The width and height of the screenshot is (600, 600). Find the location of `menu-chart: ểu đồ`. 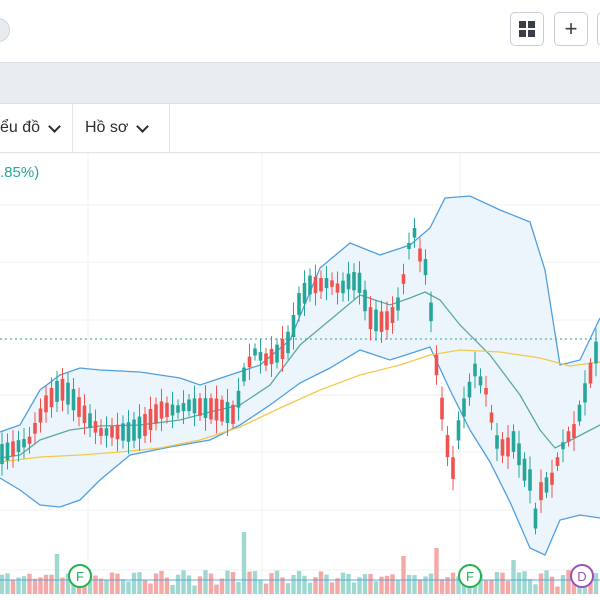

menu-chart: ểu đồ is located at coordinates (30, 128).